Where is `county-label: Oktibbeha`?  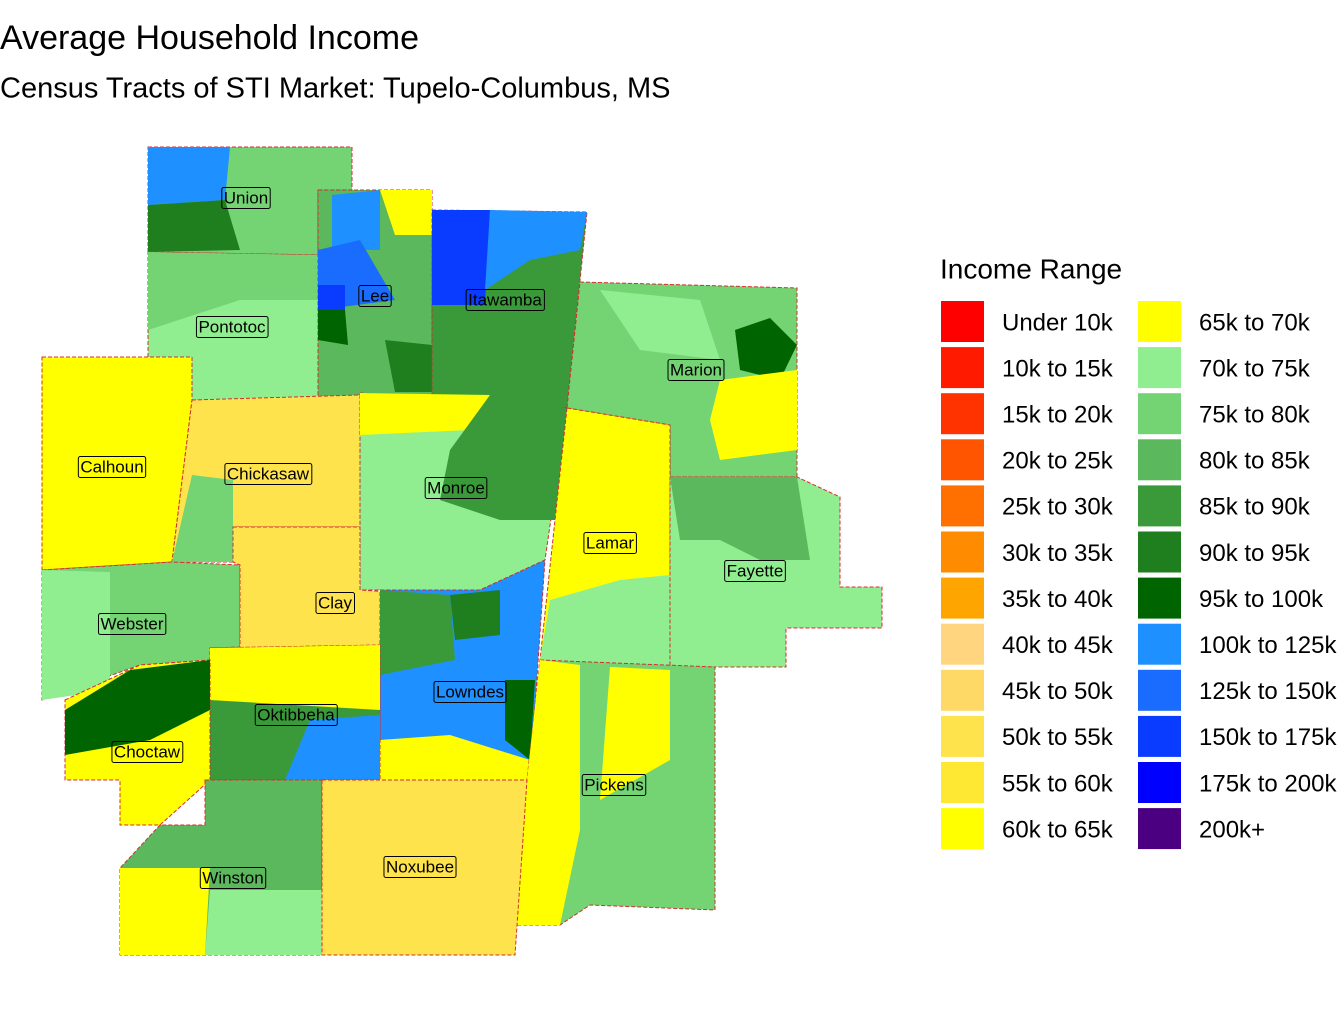
county-label: Oktibbeha is located at coordinates (296, 714).